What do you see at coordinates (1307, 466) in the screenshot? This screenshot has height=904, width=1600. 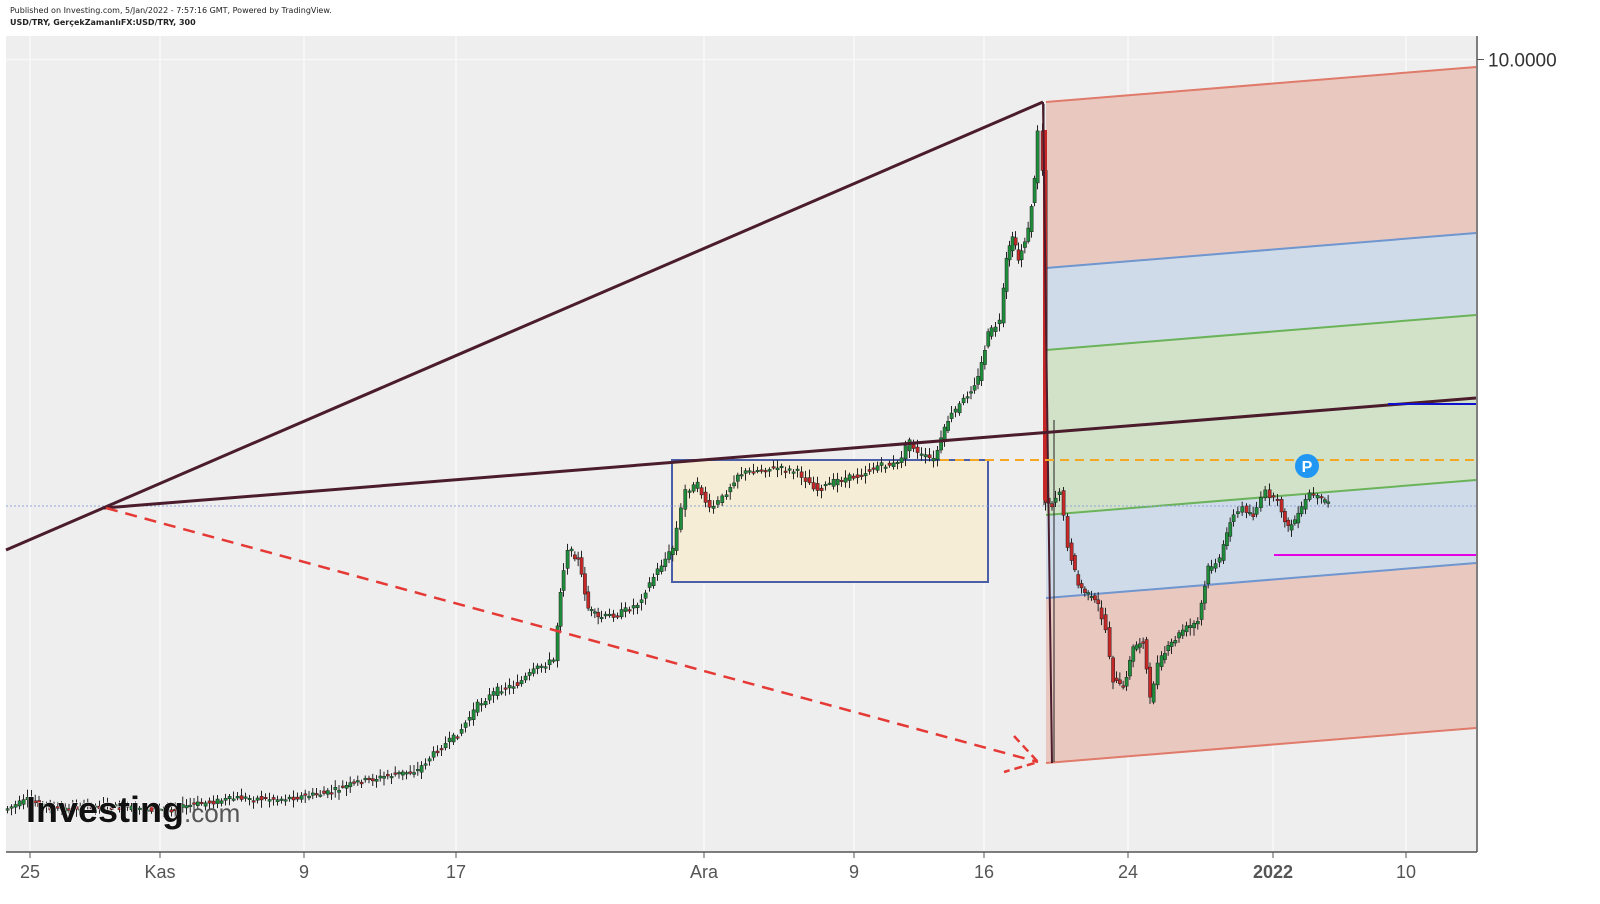 I see `pivot-marker` at bounding box center [1307, 466].